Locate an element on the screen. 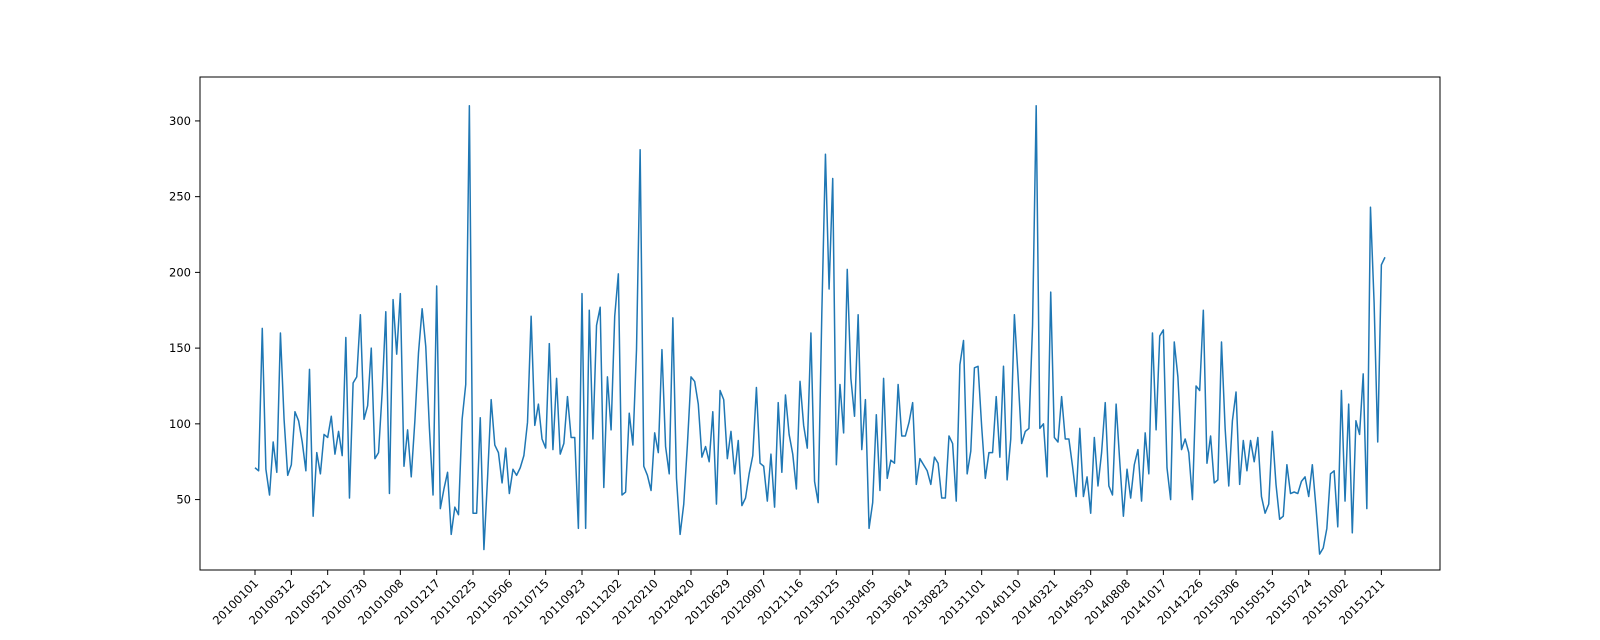  y-tick-label: 200 is located at coordinates (180, 272).